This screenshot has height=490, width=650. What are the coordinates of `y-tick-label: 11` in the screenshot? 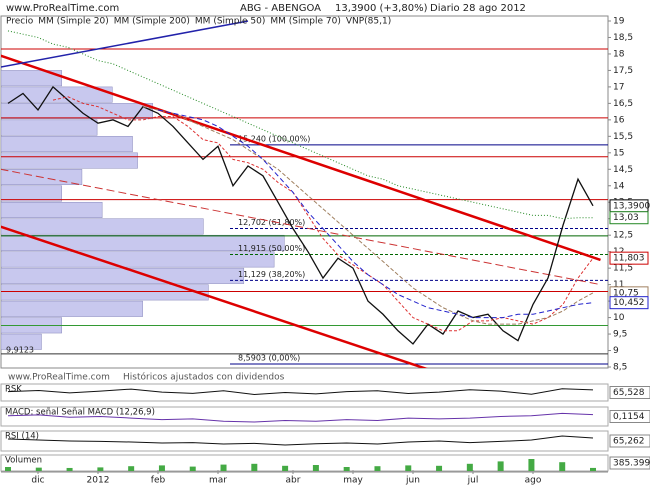 It's located at (618, 285).